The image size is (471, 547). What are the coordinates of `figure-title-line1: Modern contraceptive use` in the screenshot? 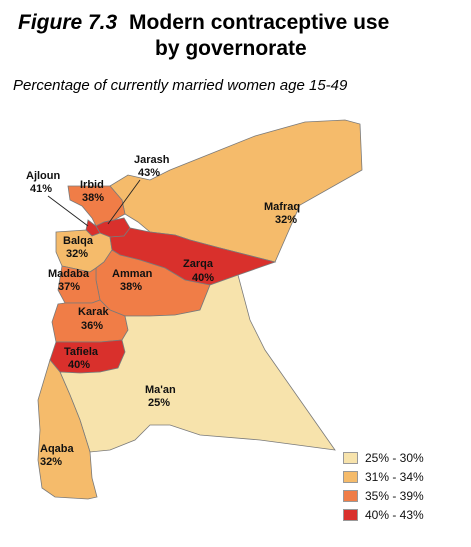 It's located at (259, 22).